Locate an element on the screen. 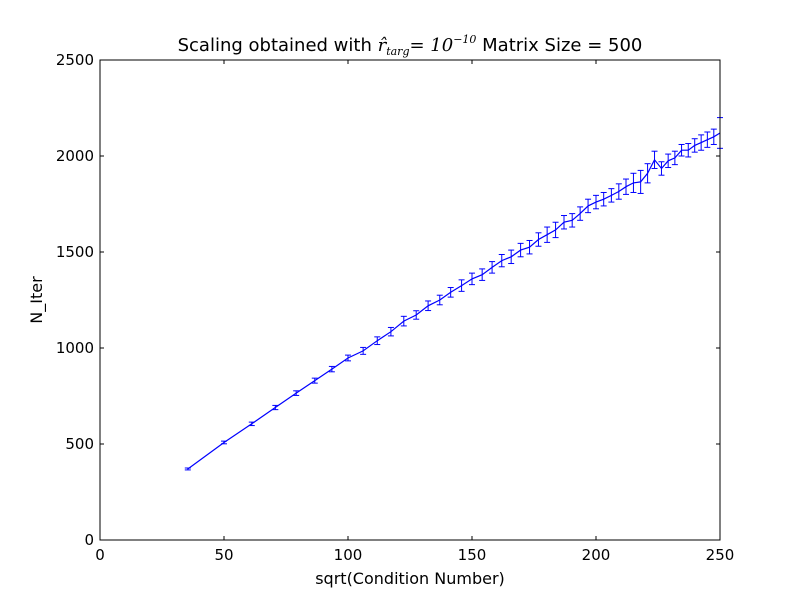 This screenshot has height=600, width=800. x-tick-label: 50 is located at coordinates (223, 555).